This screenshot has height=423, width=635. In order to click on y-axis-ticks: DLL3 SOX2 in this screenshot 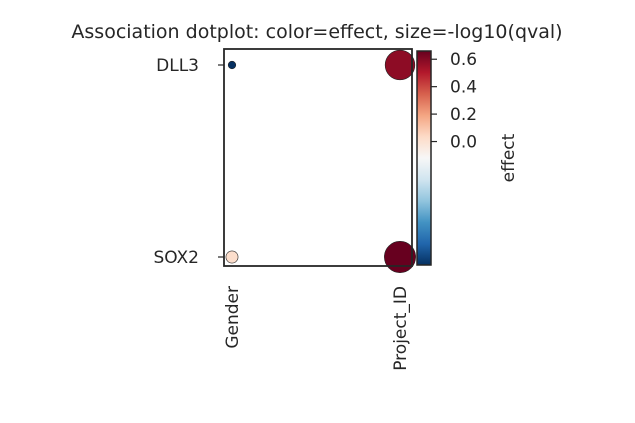, I will do `click(188, 162)`.